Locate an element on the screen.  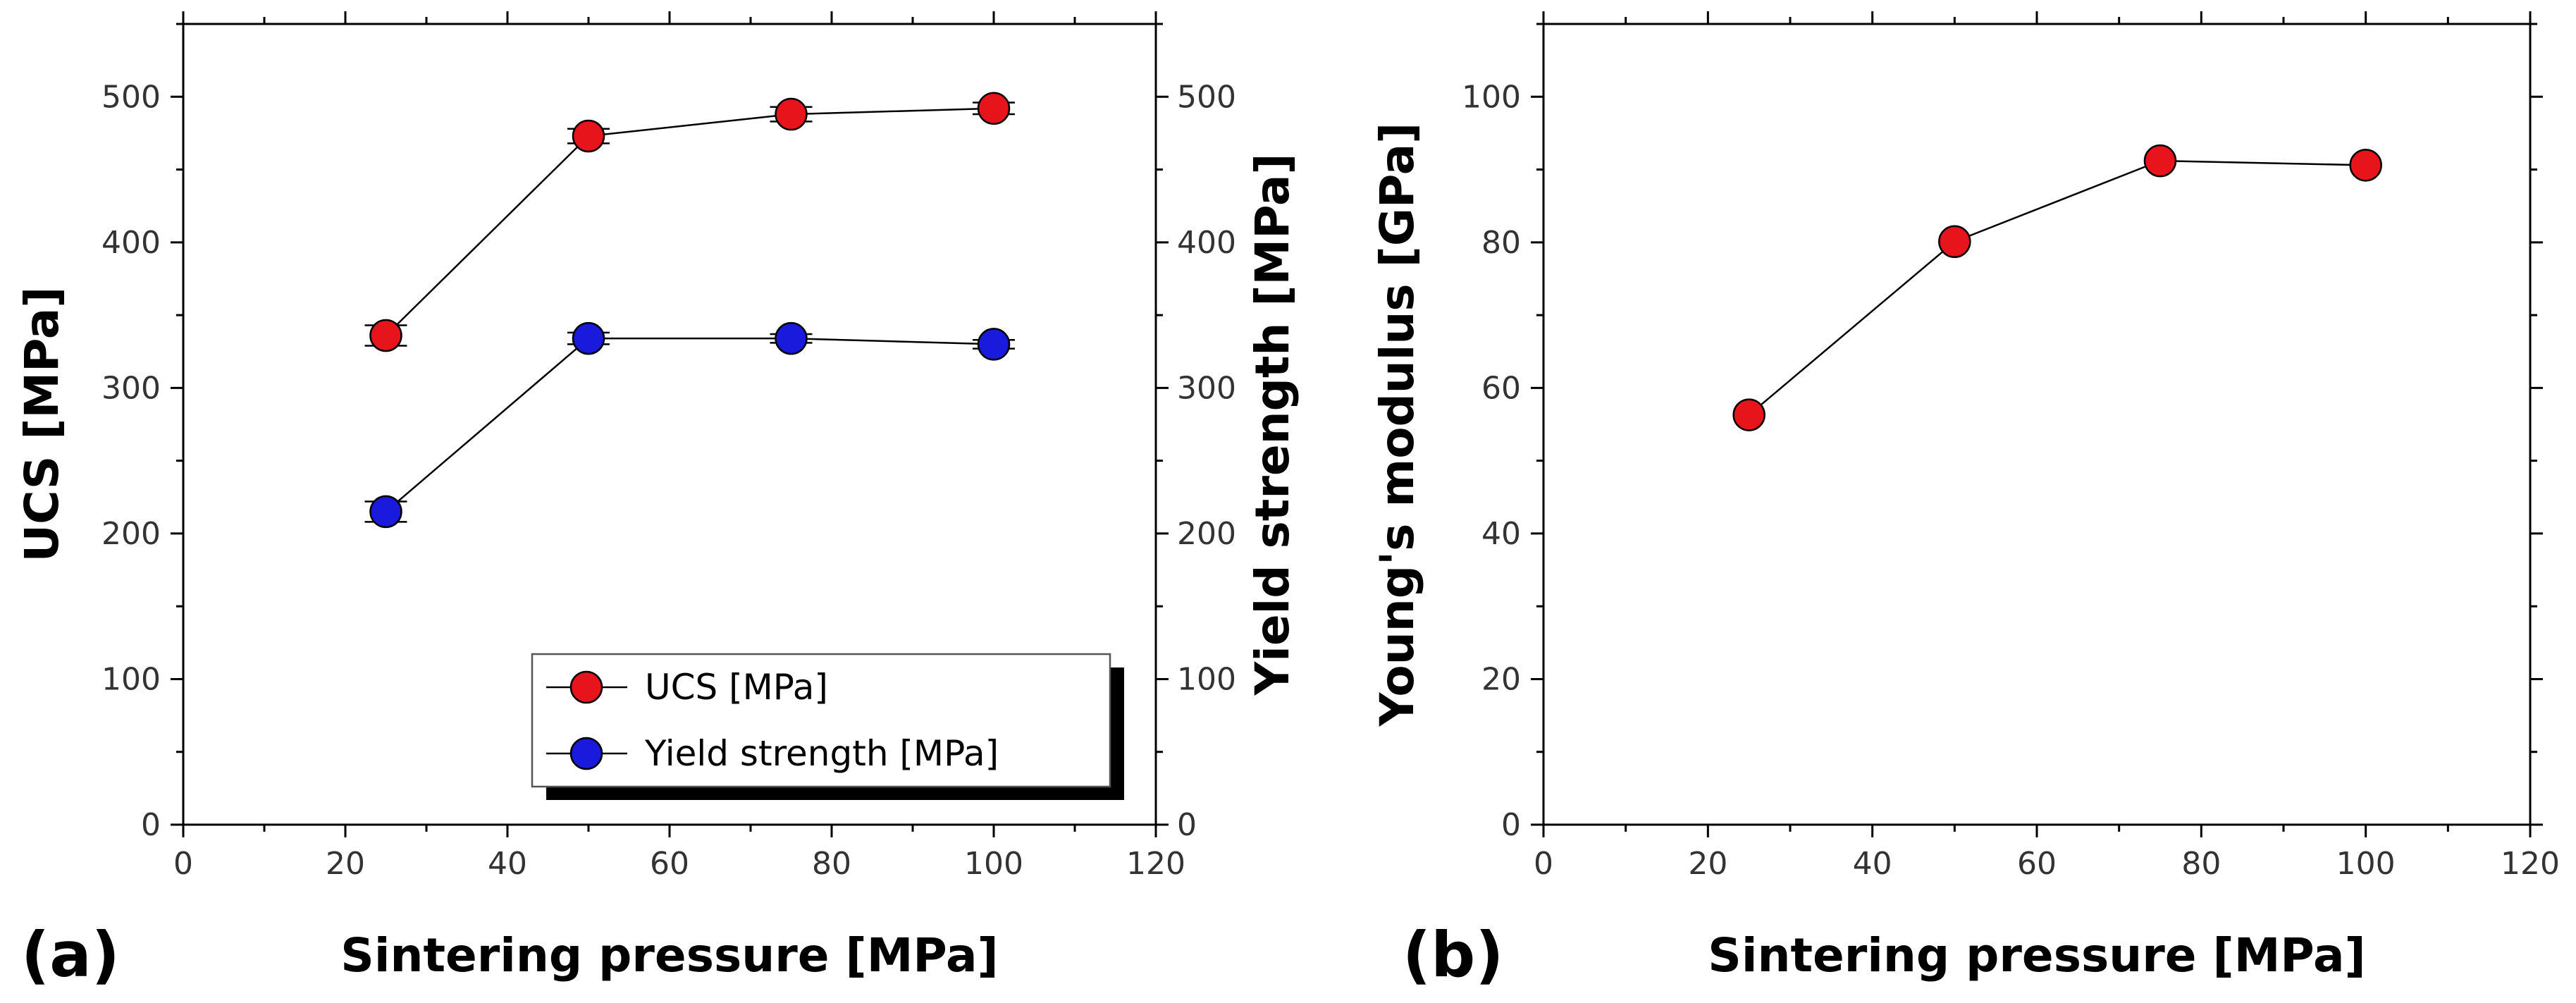
panel-a-x-tick-label: 40 is located at coordinates (508, 864).